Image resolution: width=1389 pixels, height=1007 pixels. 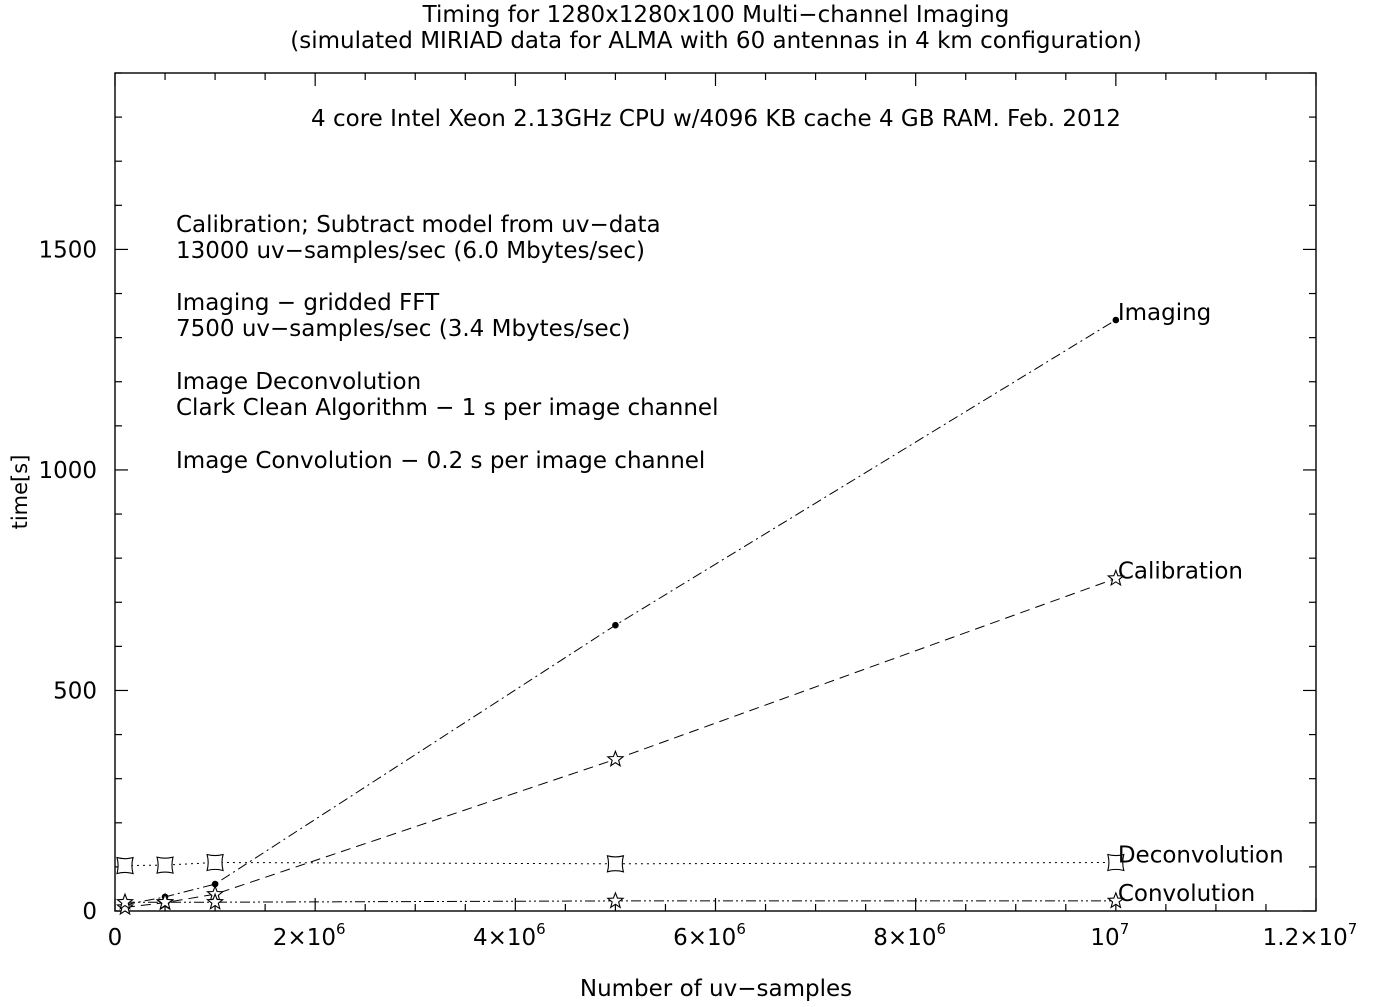 What do you see at coordinates (1310, 935) in the screenshot?
I see `x-tick-label: 1.2×10⁷` at bounding box center [1310, 935].